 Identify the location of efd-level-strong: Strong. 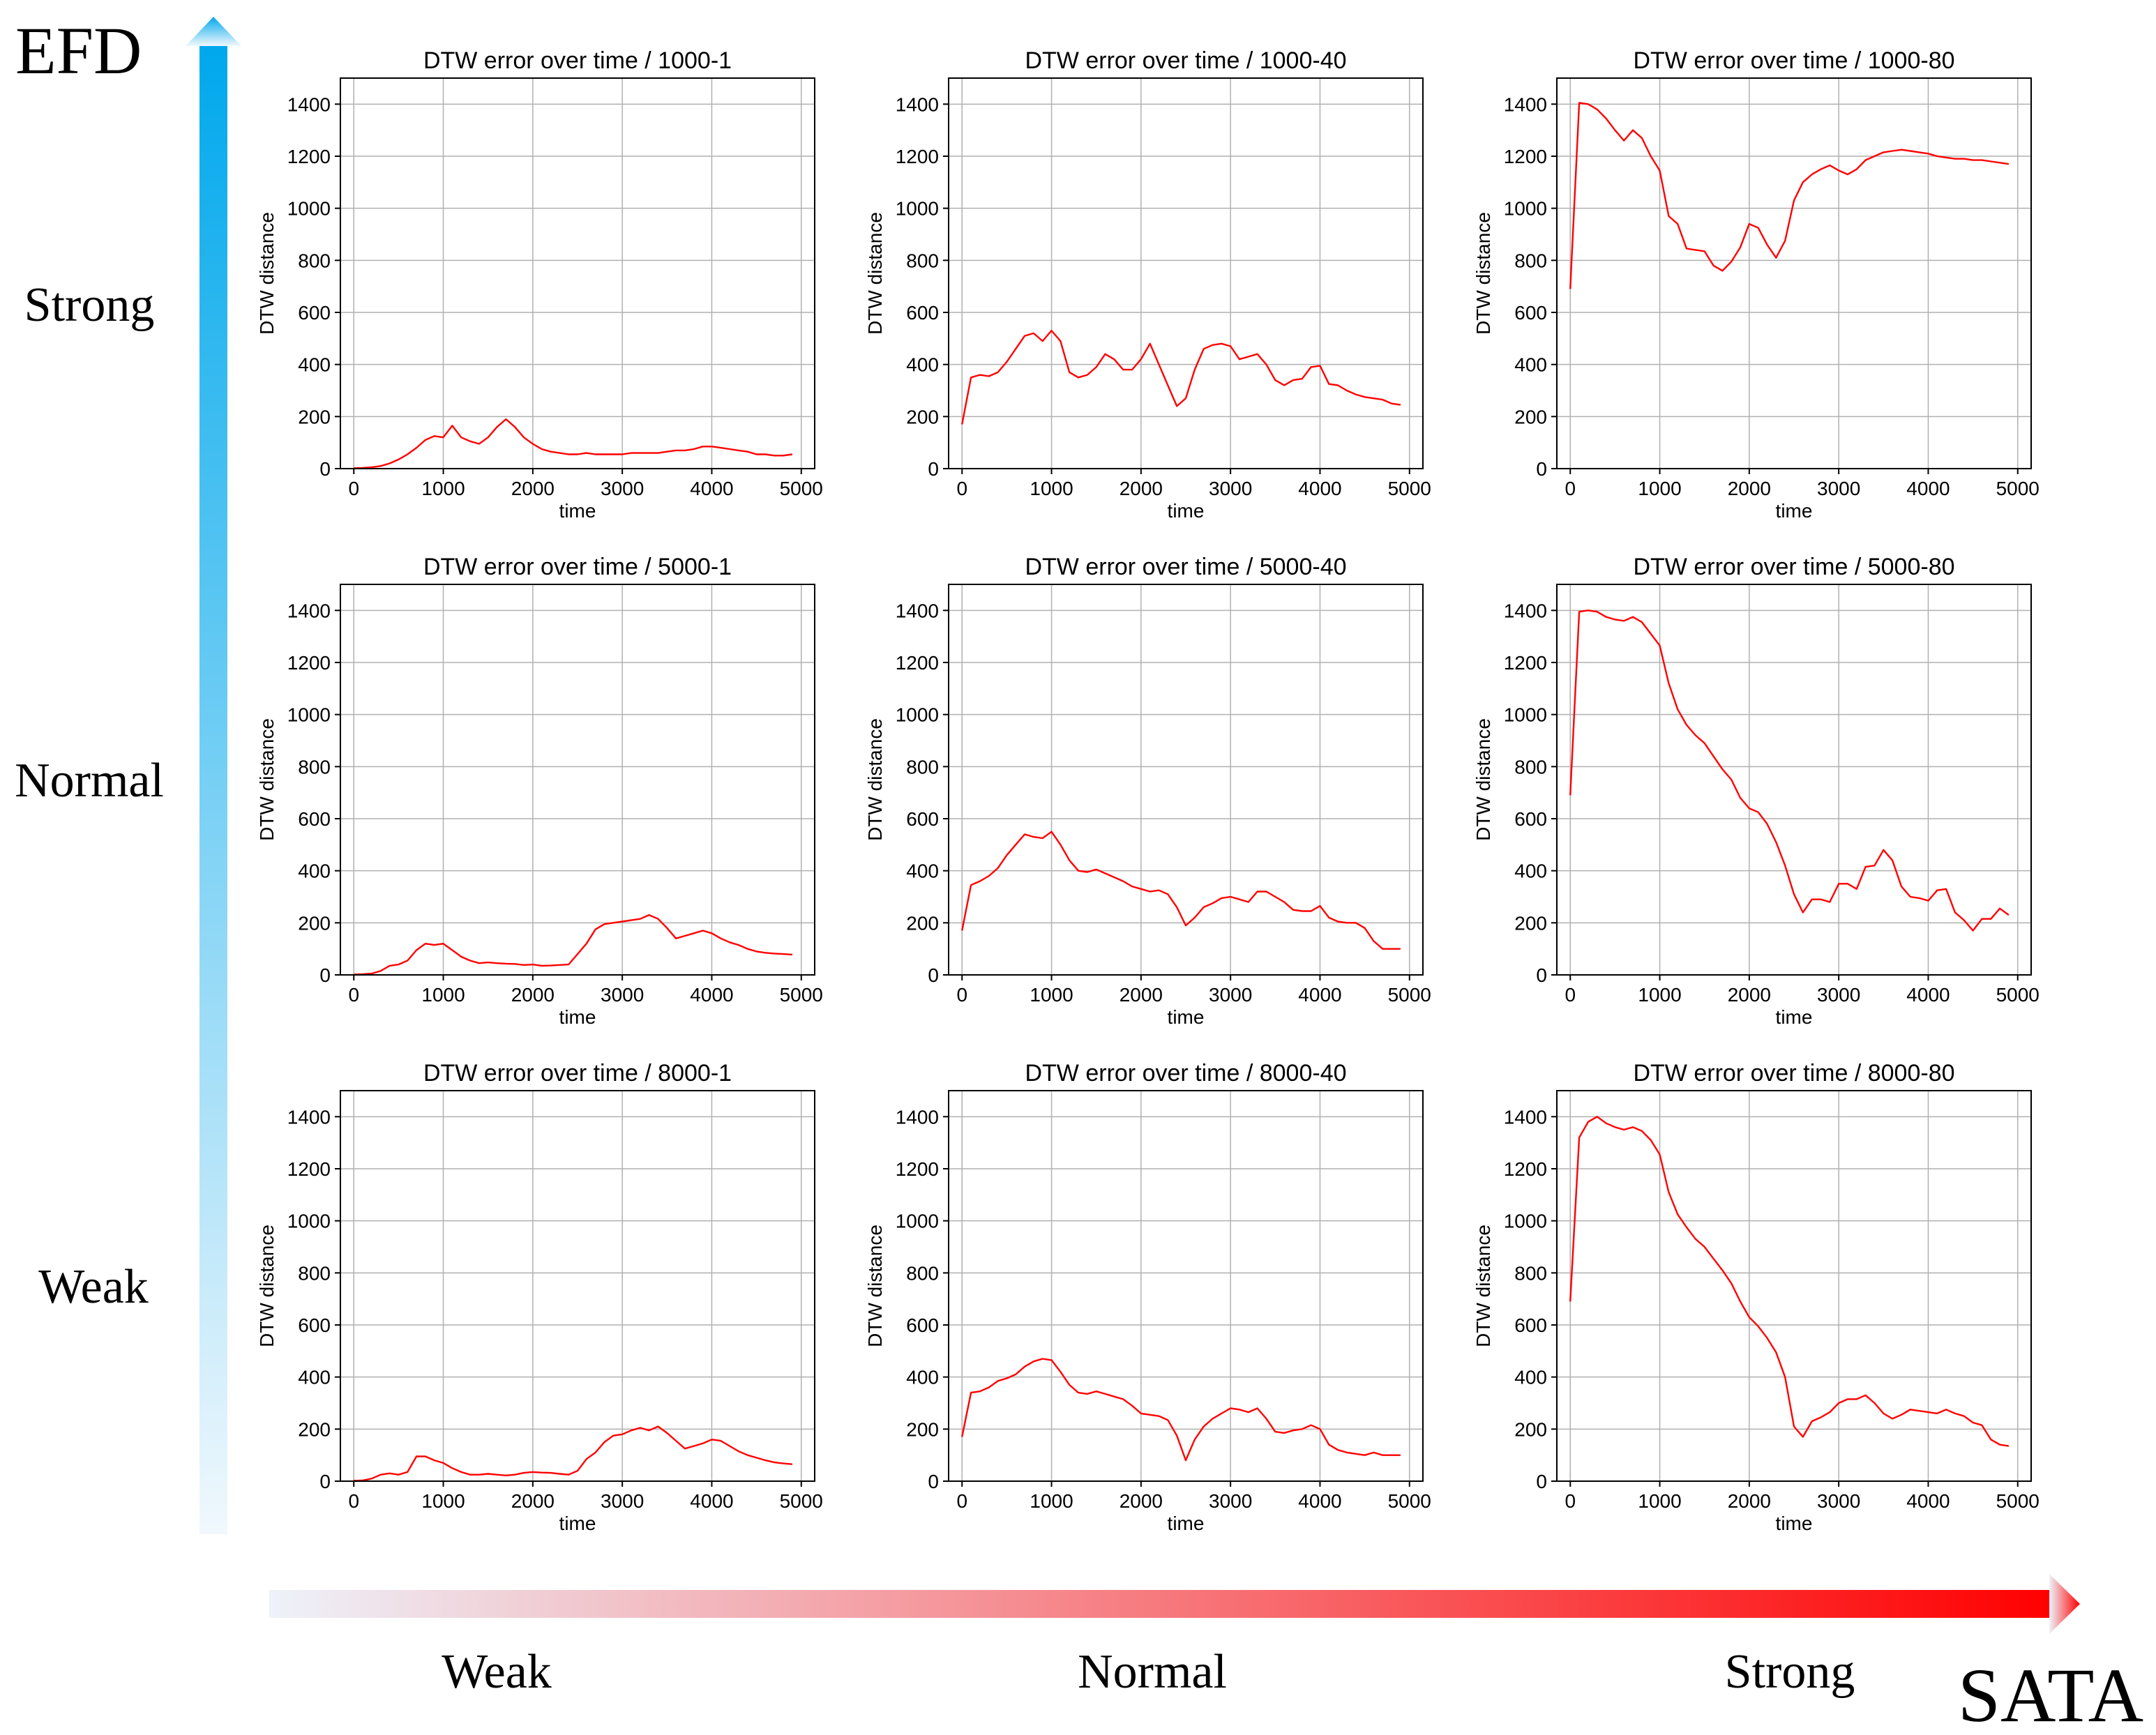
(89, 305).